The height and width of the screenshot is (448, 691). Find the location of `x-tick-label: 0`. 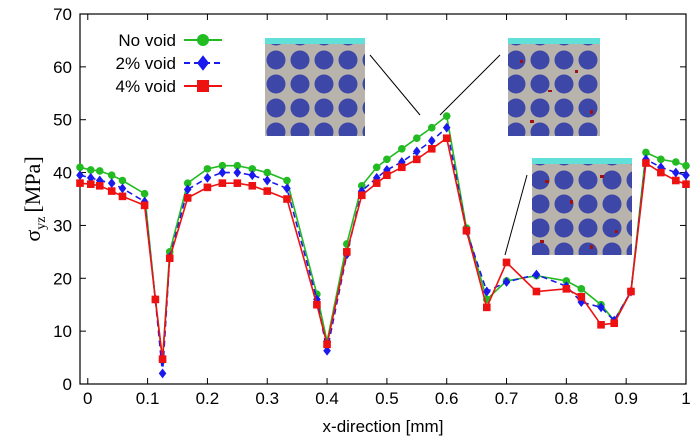

x-tick-label: 0 is located at coordinates (87, 398).